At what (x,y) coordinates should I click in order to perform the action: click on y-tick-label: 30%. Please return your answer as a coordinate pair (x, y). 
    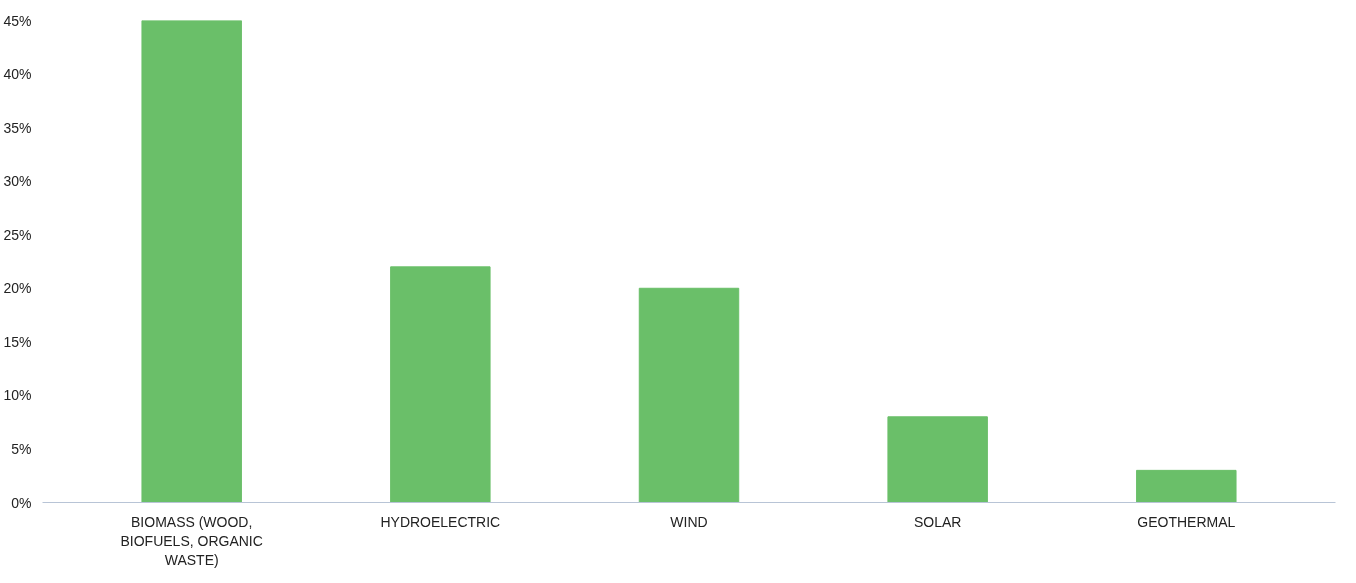
    Looking at the image, I should click on (17, 181).